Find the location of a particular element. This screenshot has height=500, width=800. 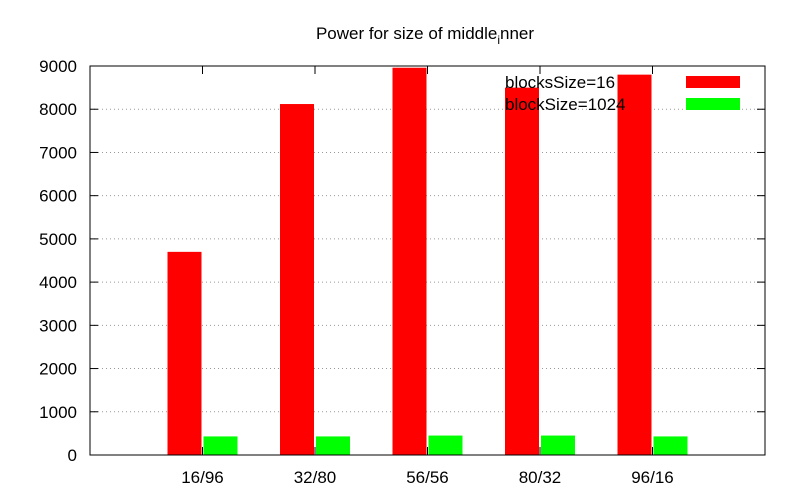

x-tick-label: 56/56 is located at coordinates (427, 477).